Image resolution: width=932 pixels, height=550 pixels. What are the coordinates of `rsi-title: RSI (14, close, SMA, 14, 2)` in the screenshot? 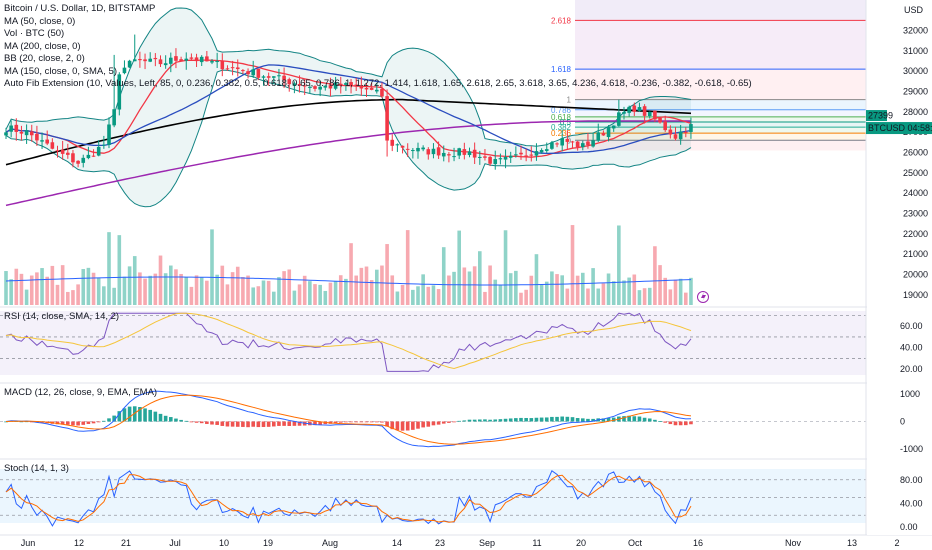 It's located at (62, 316).